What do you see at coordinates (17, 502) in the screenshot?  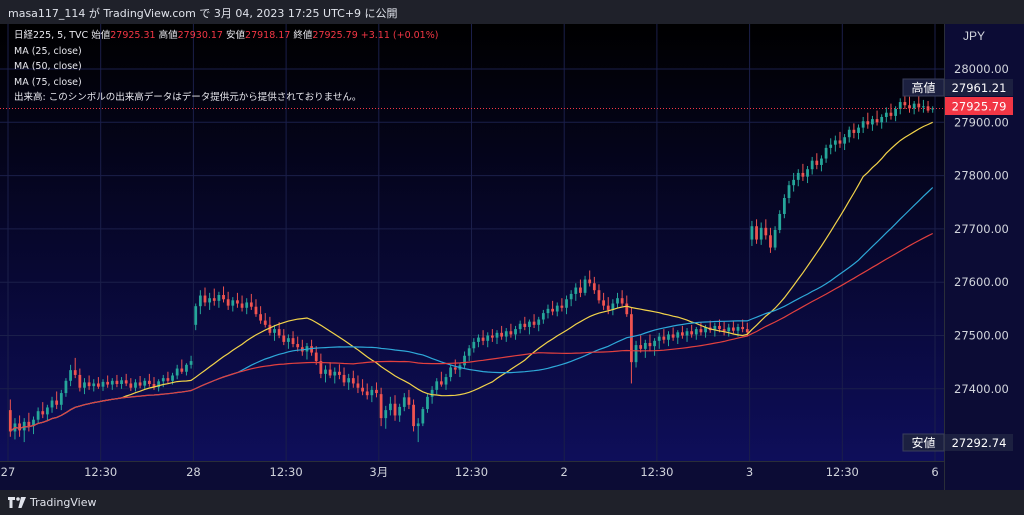 I see `tradingview-icon` at bounding box center [17, 502].